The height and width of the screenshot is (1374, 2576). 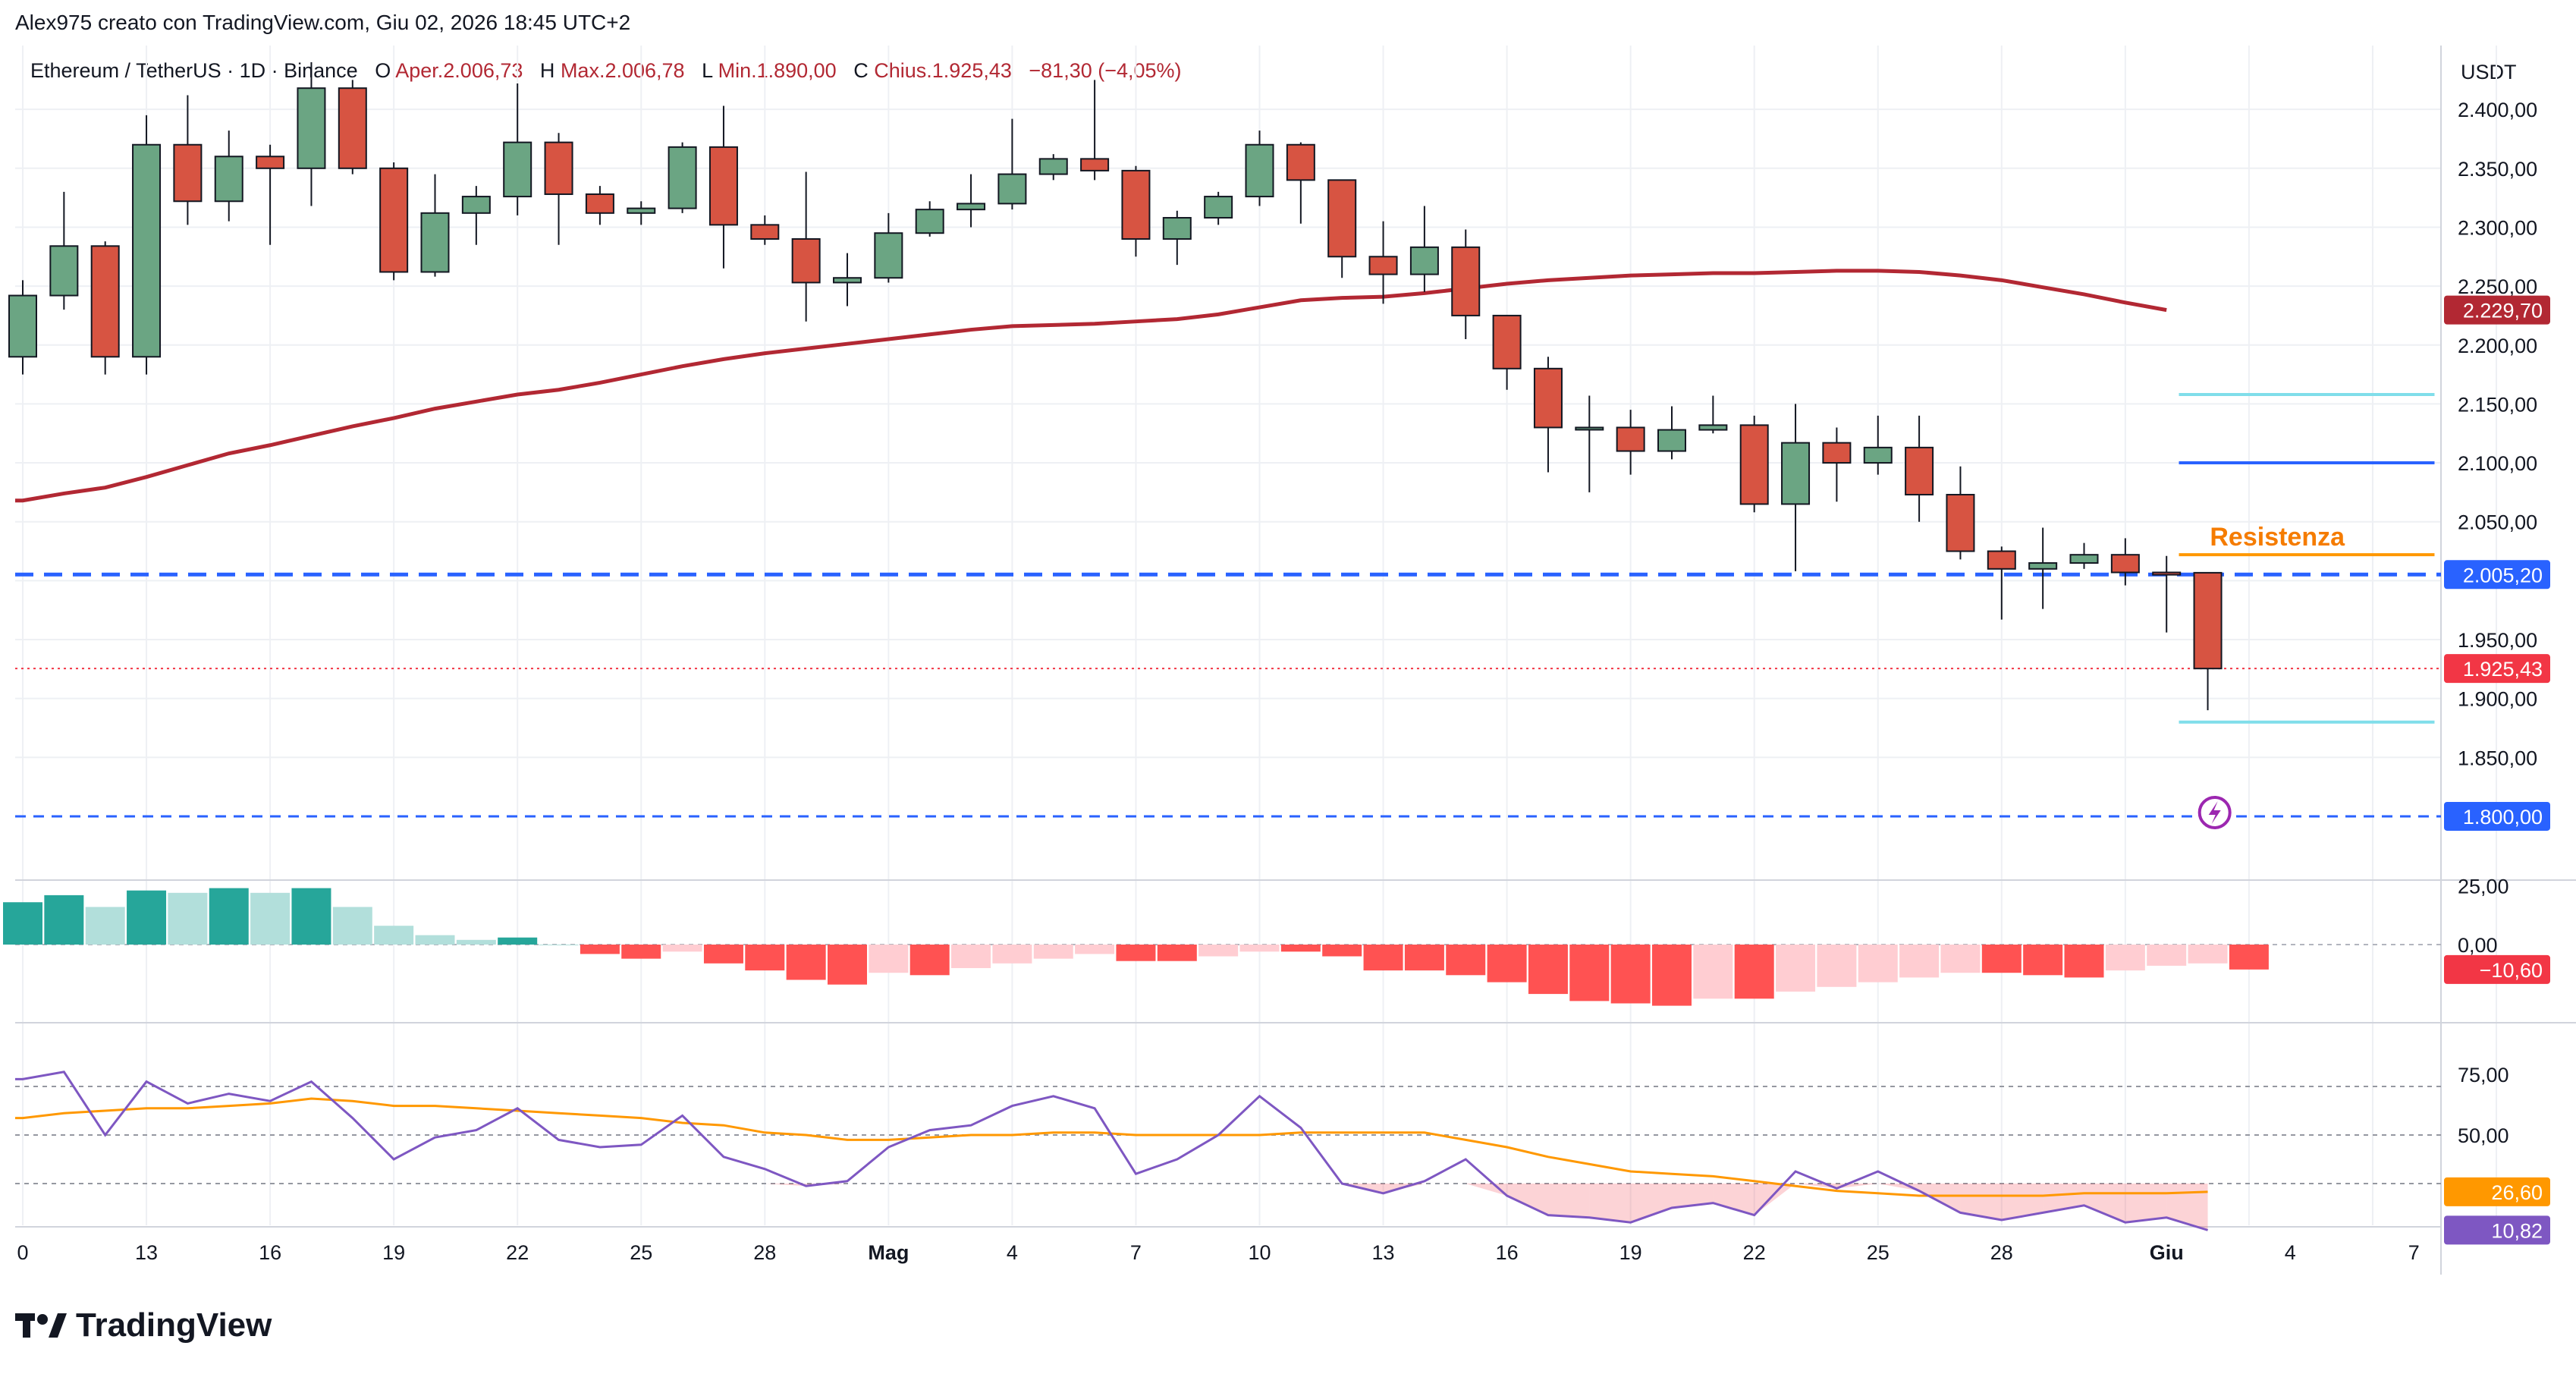 What do you see at coordinates (2497, 641) in the screenshot?
I see `price-tick-label: 1.950,00` at bounding box center [2497, 641].